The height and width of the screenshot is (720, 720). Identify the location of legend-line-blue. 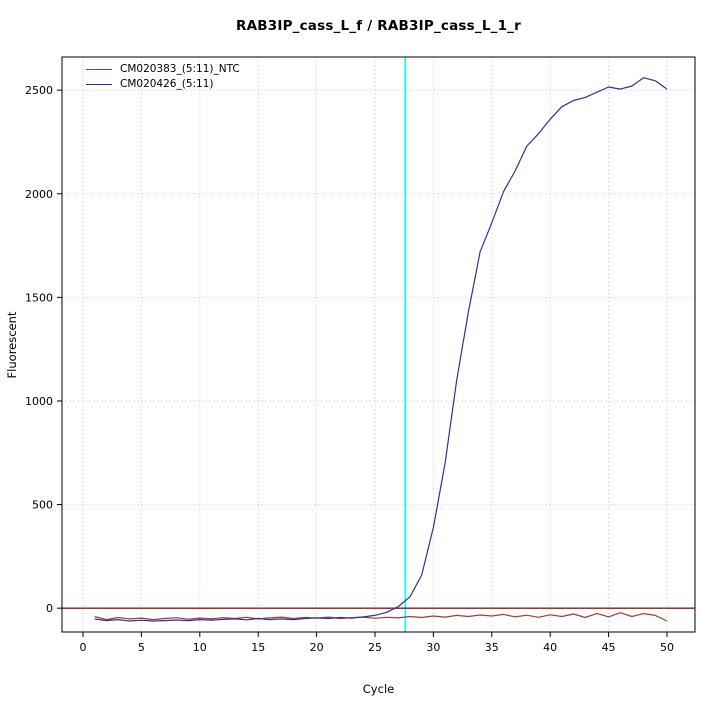
(99, 84).